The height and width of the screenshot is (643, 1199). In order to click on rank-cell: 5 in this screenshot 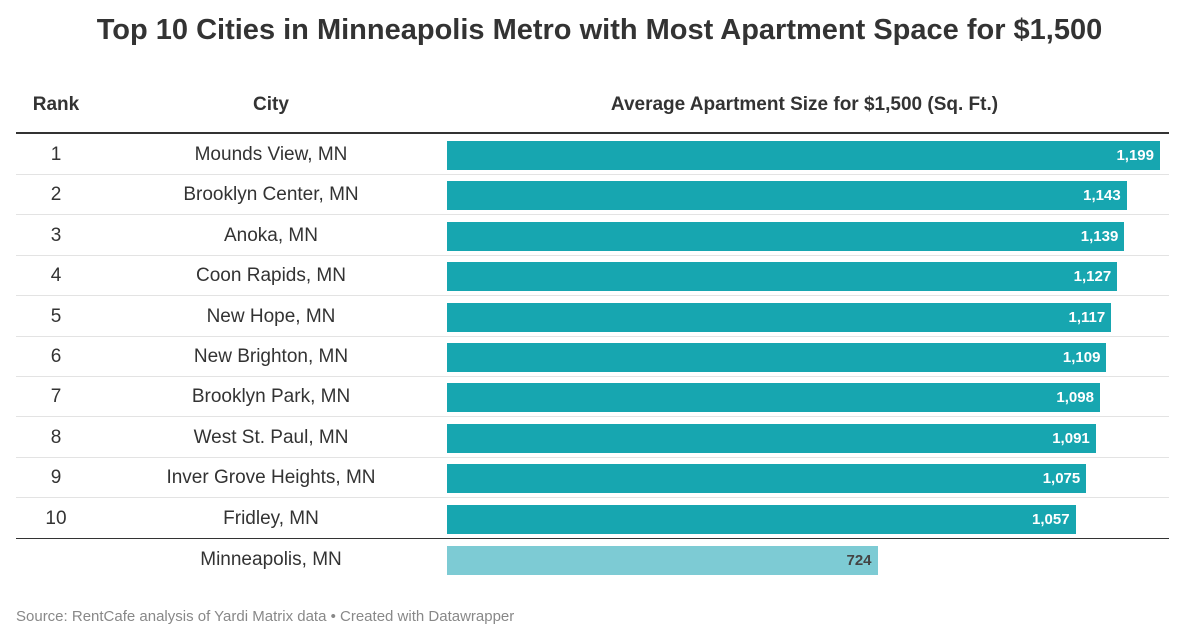, I will do `click(56, 316)`.